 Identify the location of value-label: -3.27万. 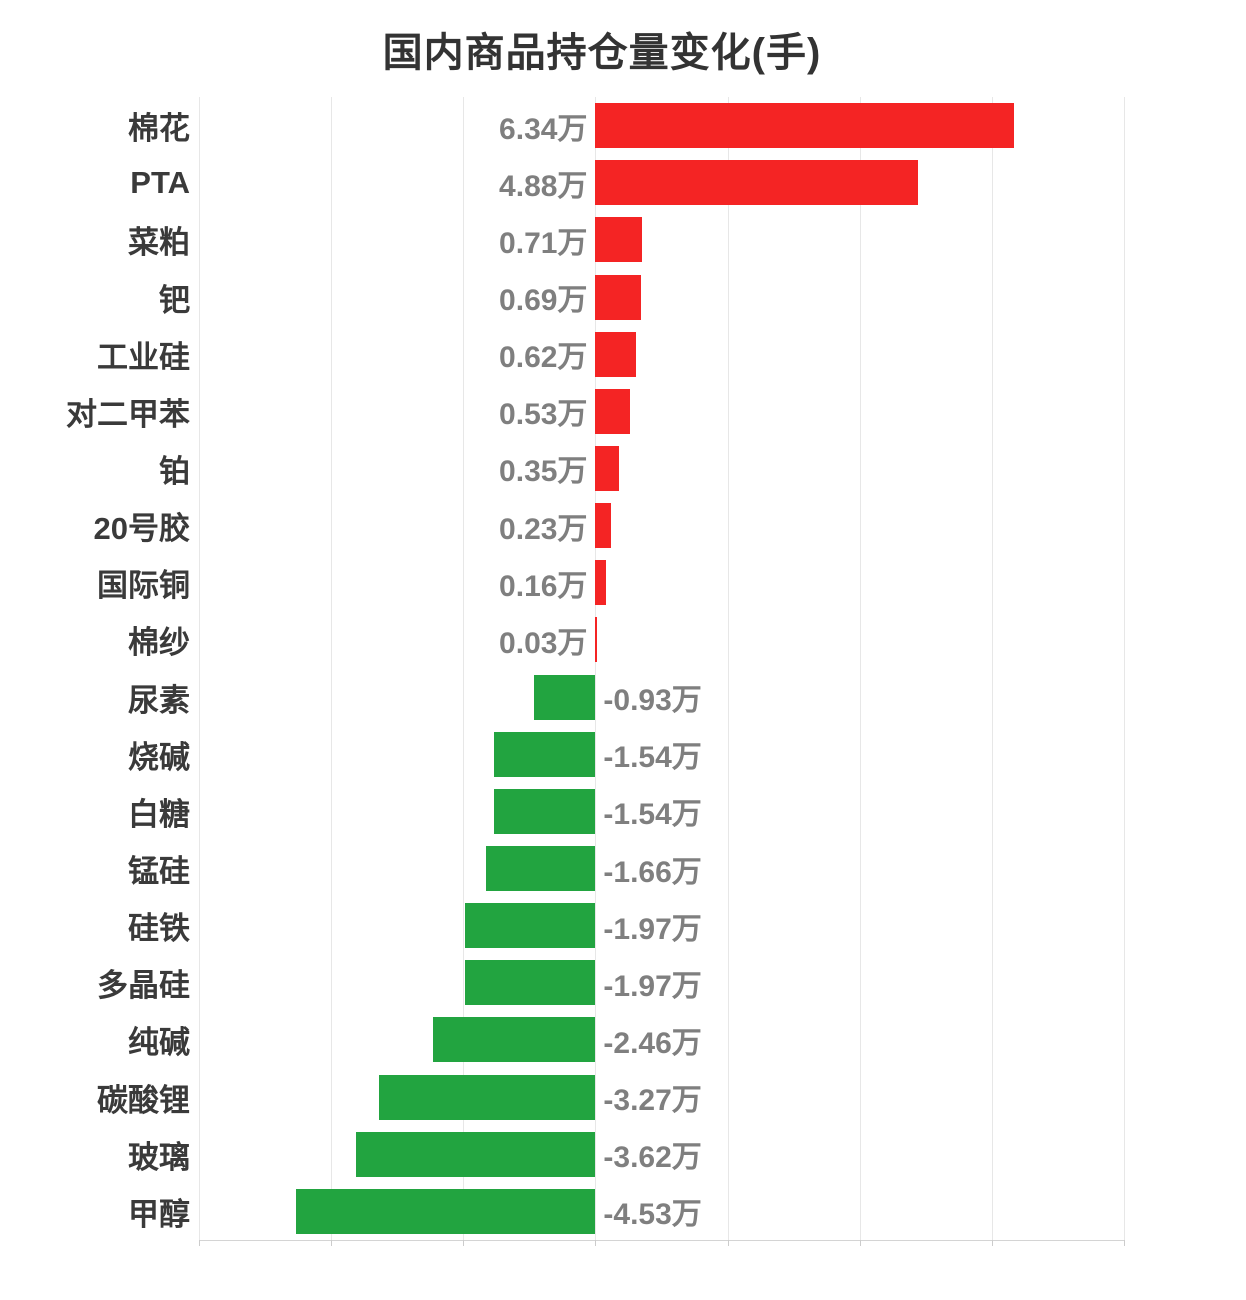
(652, 1101).